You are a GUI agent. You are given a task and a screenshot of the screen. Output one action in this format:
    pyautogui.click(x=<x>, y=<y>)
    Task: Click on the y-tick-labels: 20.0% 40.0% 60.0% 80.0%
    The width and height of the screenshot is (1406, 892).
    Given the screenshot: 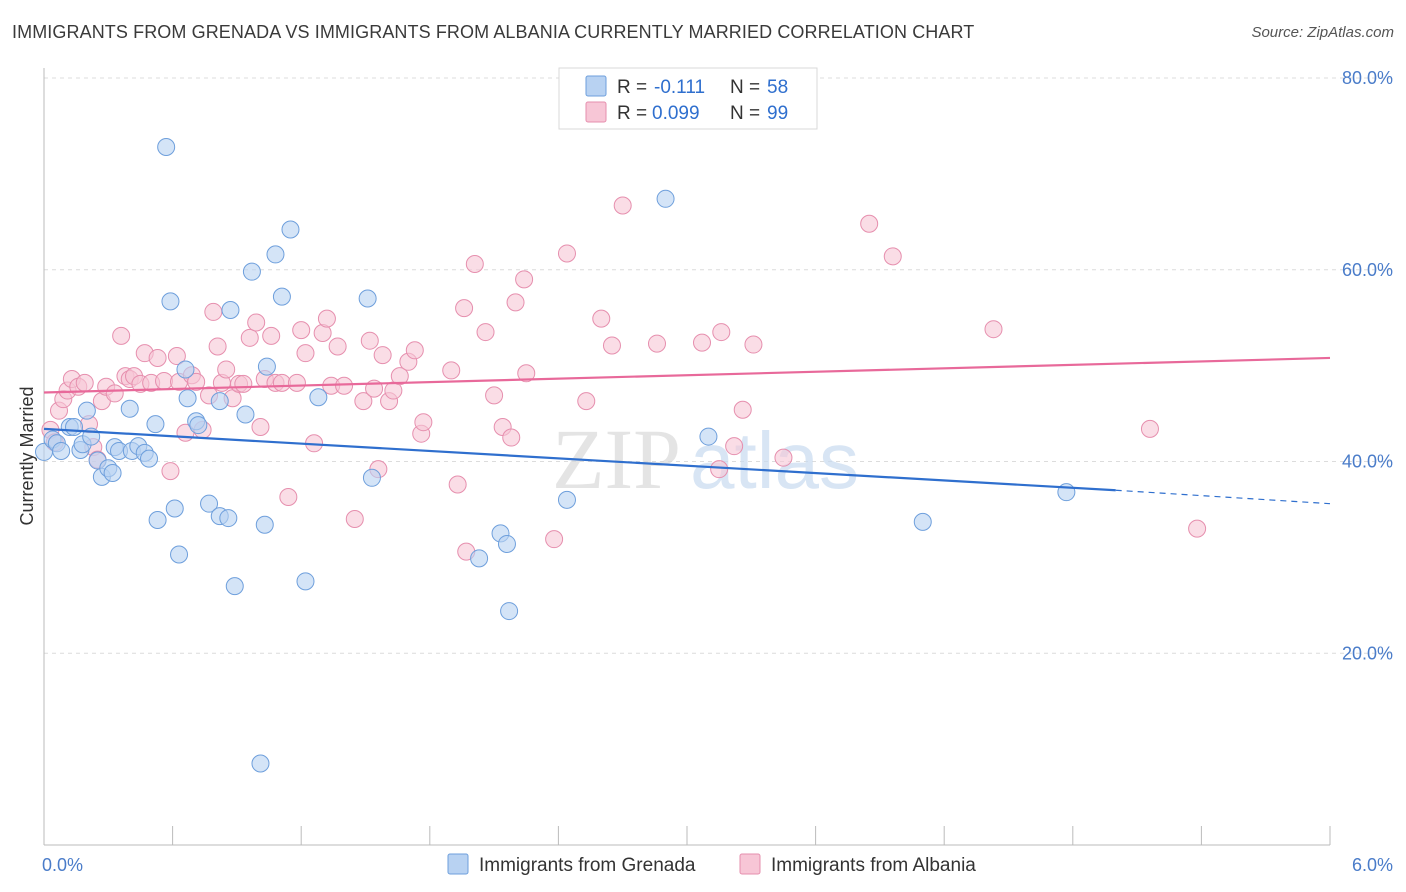 What is the action you would take?
    pyautogui.click(x=1367, y=365)
    